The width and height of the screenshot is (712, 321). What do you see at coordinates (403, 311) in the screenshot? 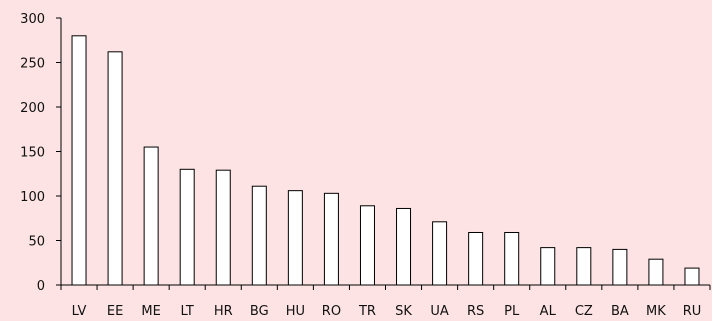
I see `x-tick-label: SK` at bounding box center [403, 311].